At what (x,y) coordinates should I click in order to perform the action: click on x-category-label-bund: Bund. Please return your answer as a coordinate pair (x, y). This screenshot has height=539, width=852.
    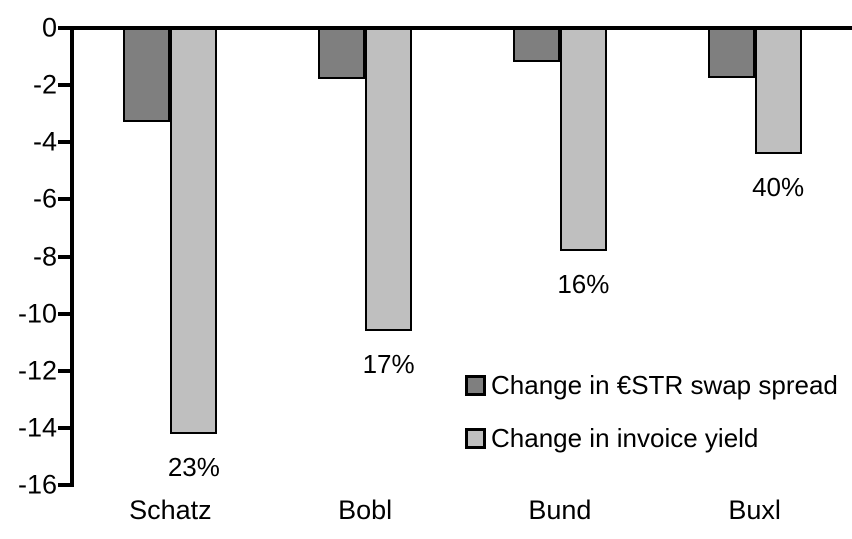
    Looking at the image, I should click on (560, 510).